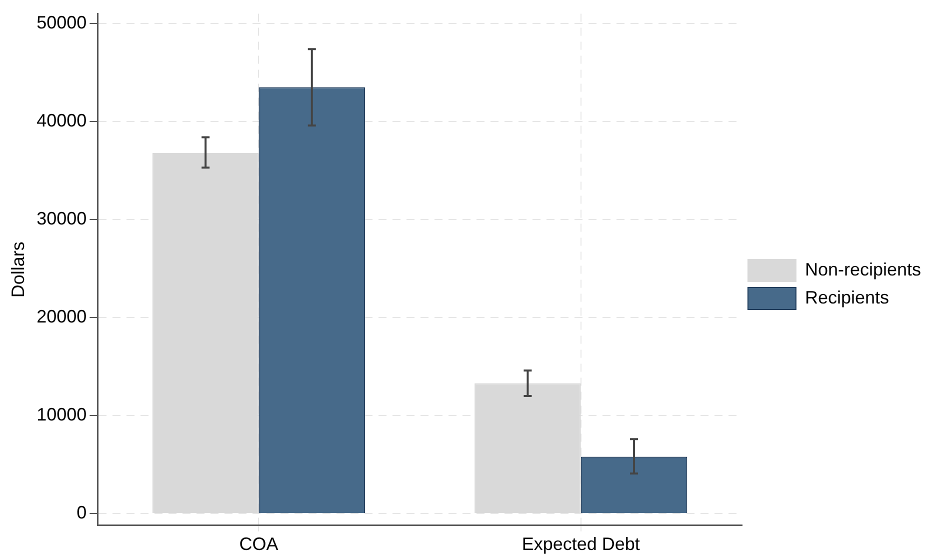 Image resolution: width=941 pixels, height=559 pixels. Describe the element at coordinates (258, 544) in the screenshot. I see `x-tick-label: COA` at that location.